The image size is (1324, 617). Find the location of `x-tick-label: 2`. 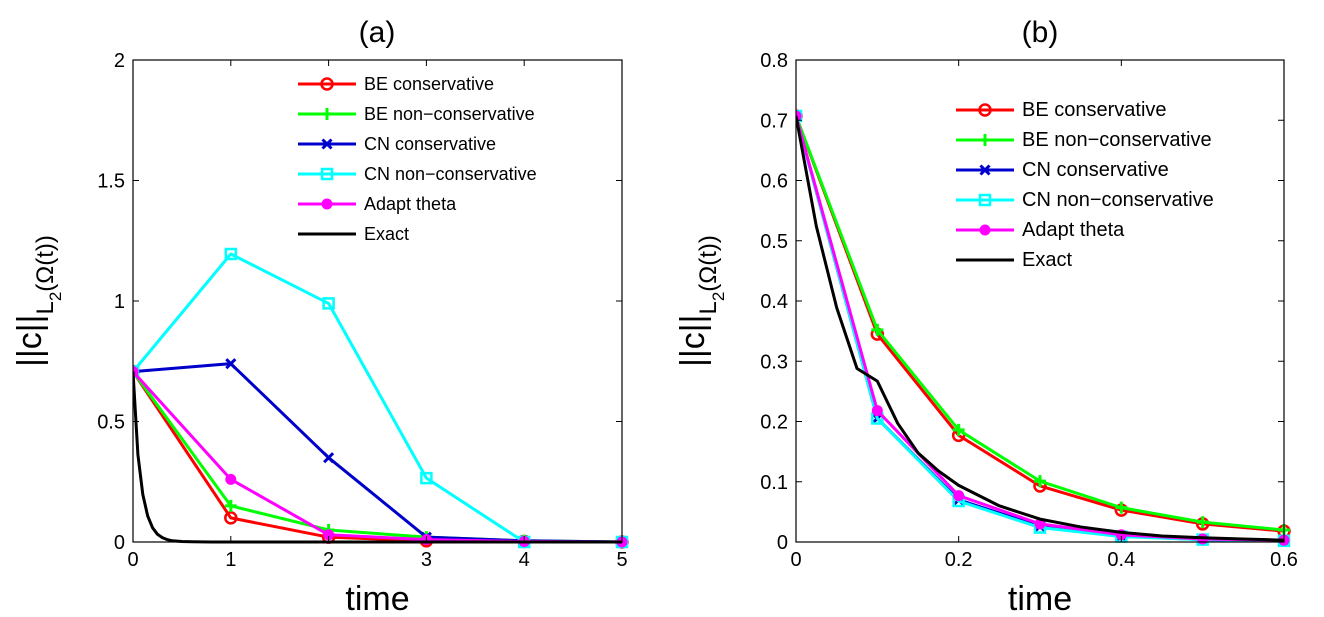

x-tick-label: 2 is located at coordinates (328, 560).